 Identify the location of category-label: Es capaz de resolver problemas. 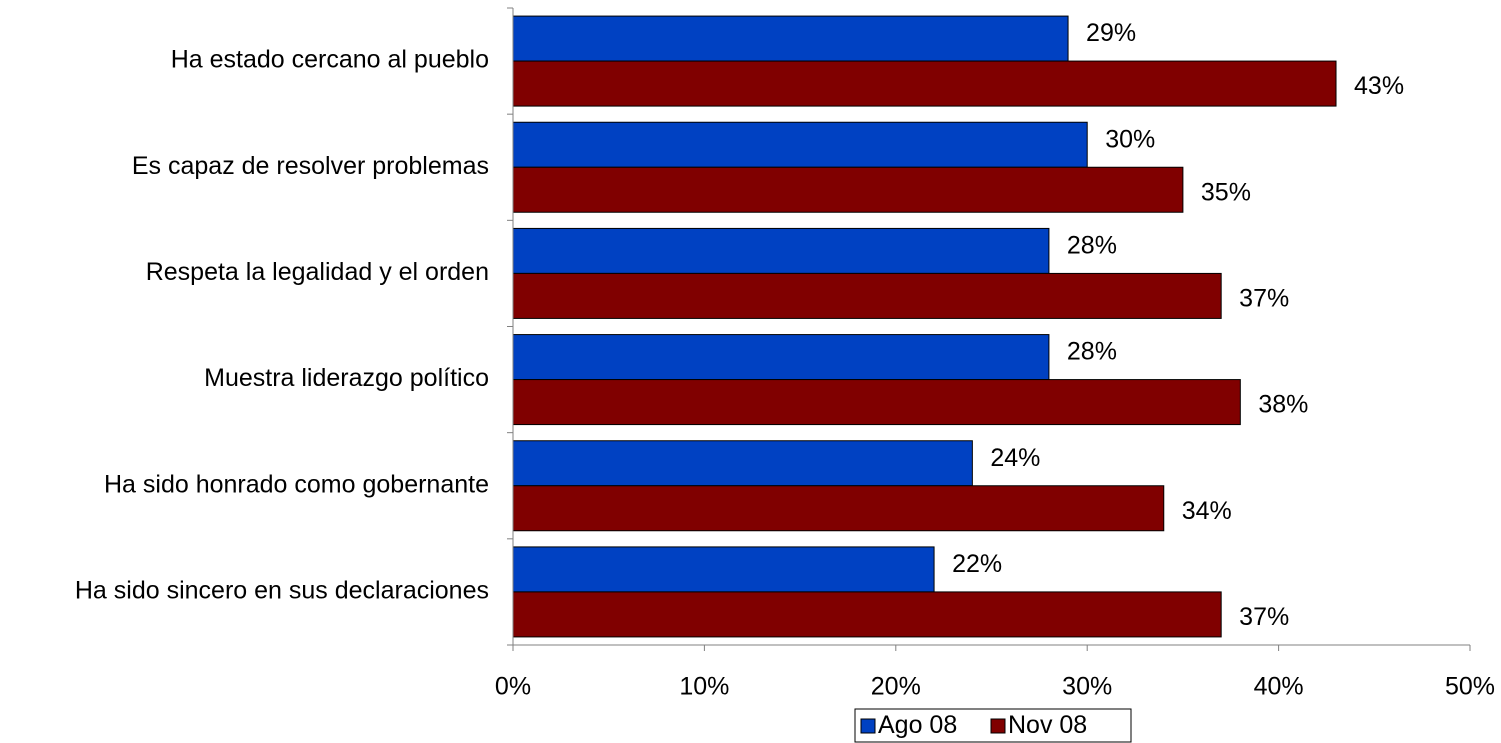
(310, 166).